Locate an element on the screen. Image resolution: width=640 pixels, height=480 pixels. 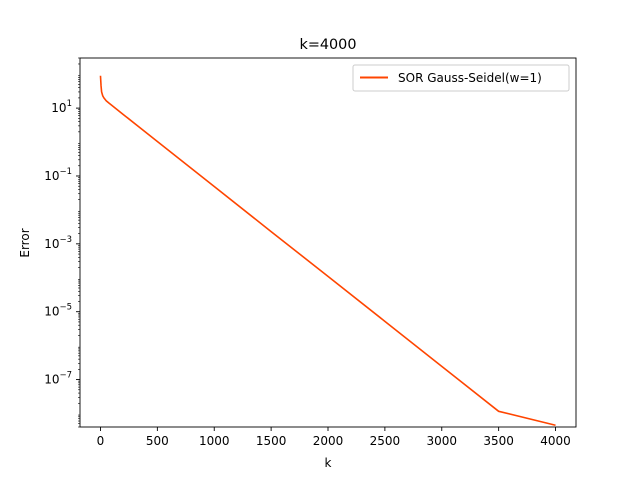
legend-box is located at coordinates (461, 78).